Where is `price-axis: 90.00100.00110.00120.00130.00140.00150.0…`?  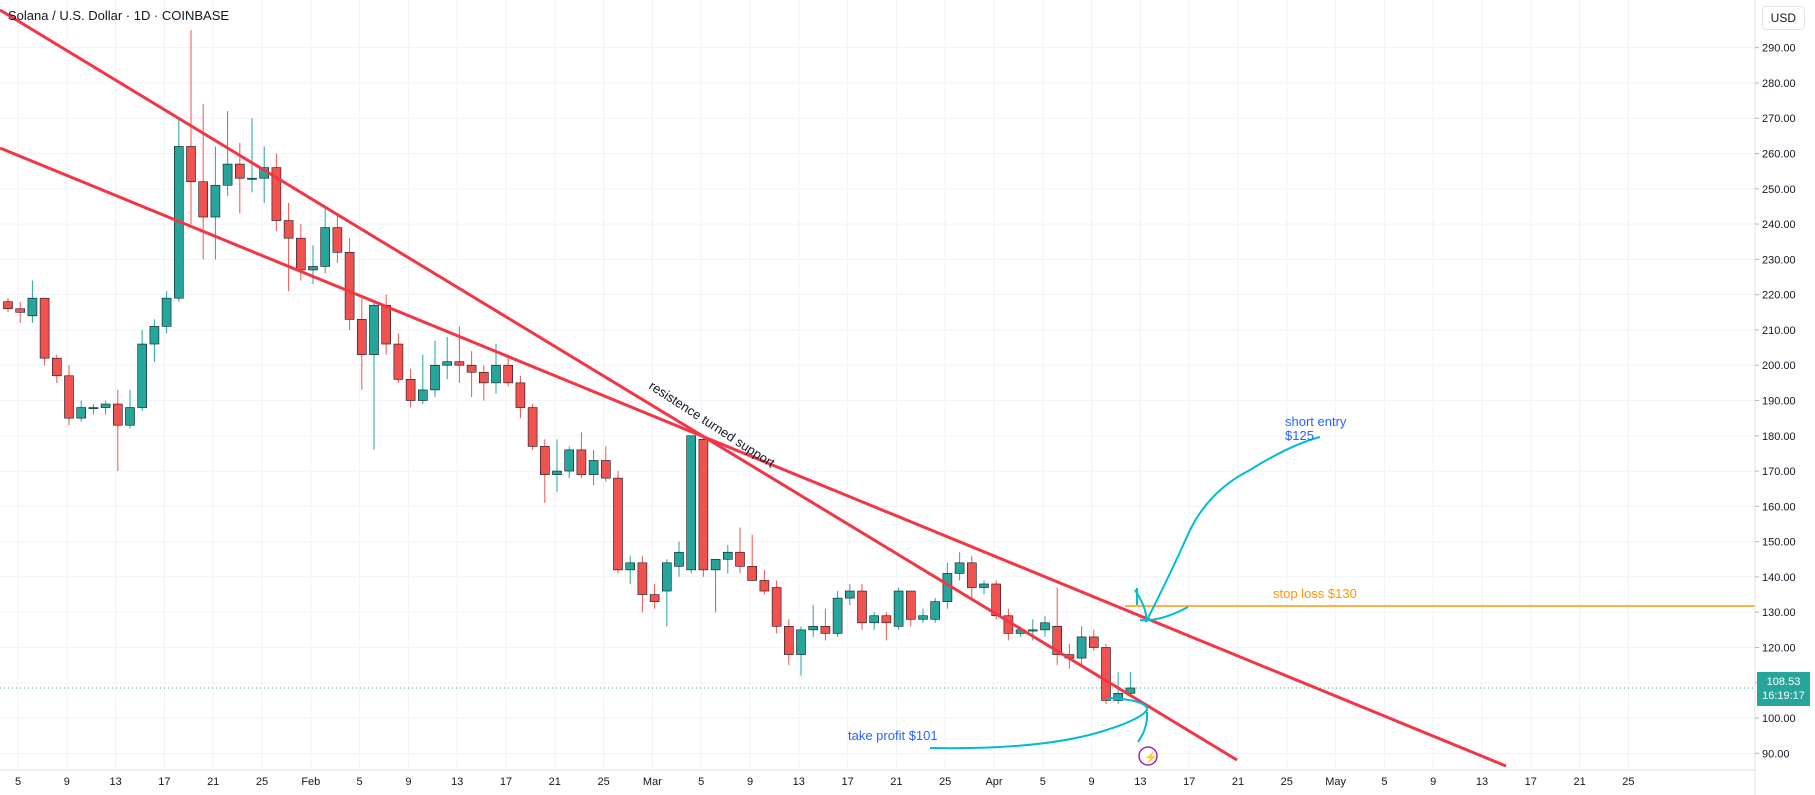 price-axis: 90.00100.00110.00120.00130.00140.00150.0… is located at coordinates (1775, 397).